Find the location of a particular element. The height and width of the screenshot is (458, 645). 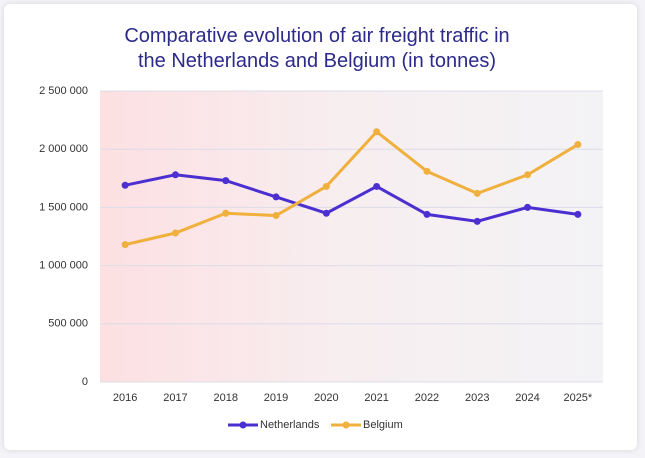

x-tick-label: 2018 is located at coordinates (226, 398).